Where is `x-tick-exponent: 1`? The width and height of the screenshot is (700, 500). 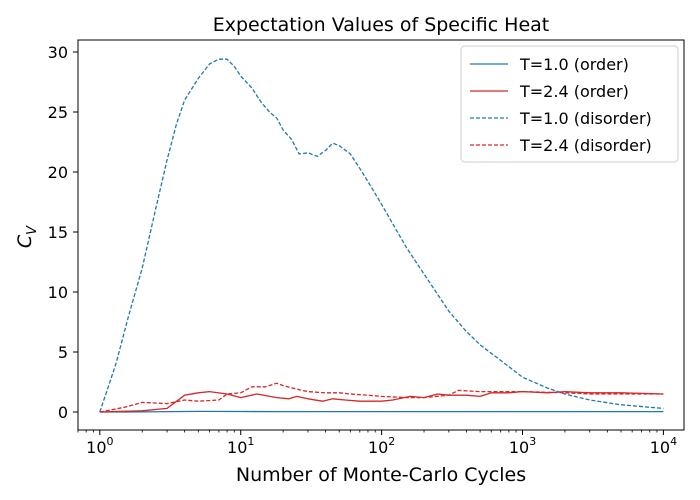
x-tick-exponent: 1 is located at coordinates (250, 441).